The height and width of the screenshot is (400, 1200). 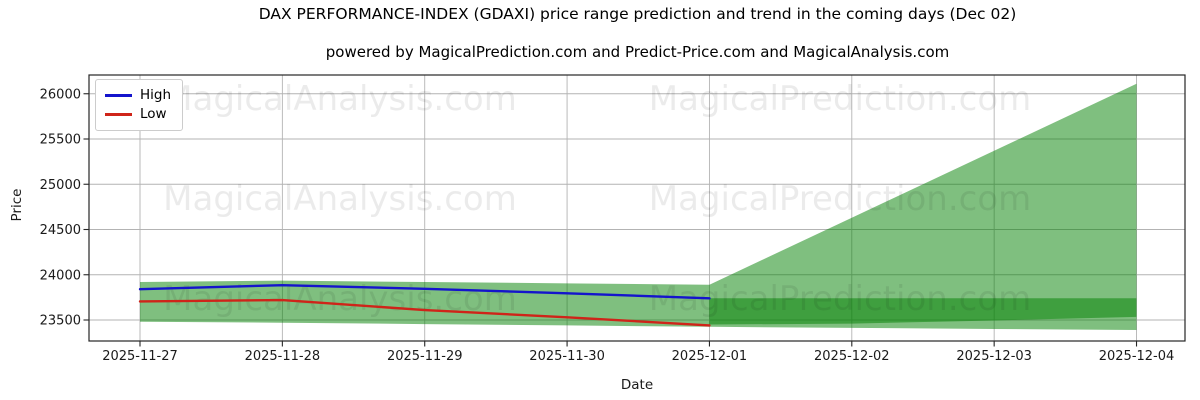 What do you see at coordinates (17, 205) in the screenshot?
I see `y-axis-label: Price` at bounding box center [17, 205].